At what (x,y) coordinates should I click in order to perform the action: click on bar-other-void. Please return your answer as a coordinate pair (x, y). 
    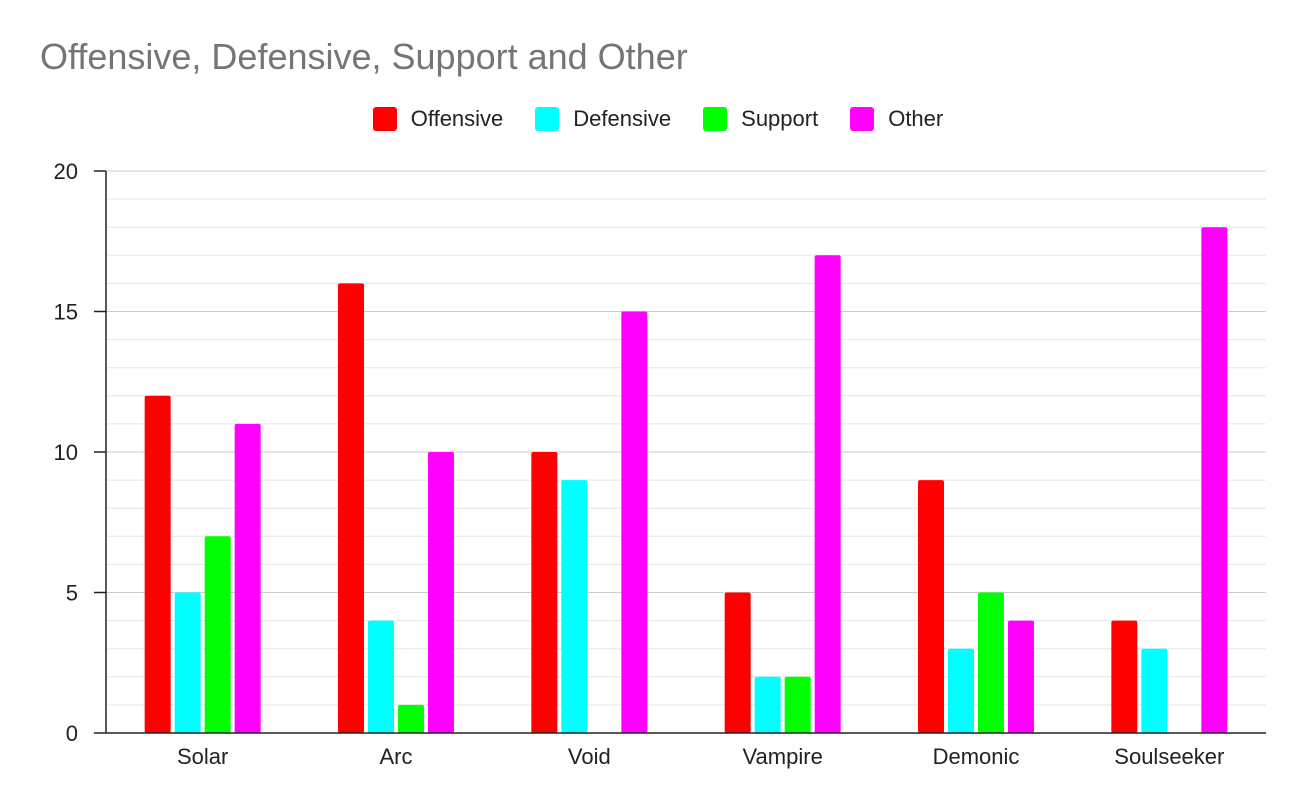
    Looking at the image, I should click on (634, 522).